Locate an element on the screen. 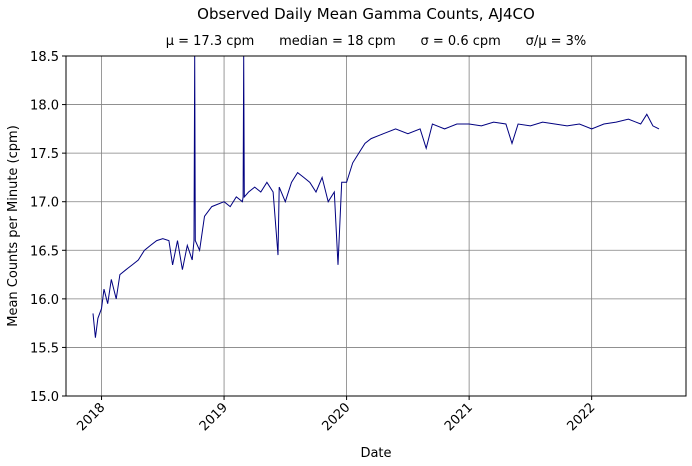 This screenshot has width=692, height=466. y-tick-label: 16.0 is located at coordinates (44, 300).